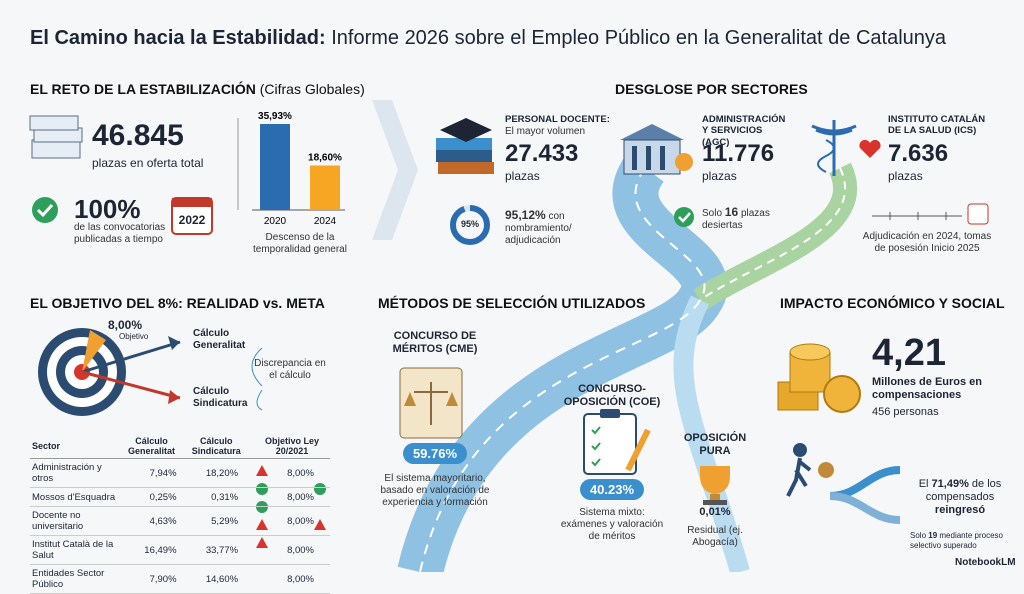 This screenshot has width=1024, height=594. I want to click on table-cell: 33,77%, so click(209, 550).